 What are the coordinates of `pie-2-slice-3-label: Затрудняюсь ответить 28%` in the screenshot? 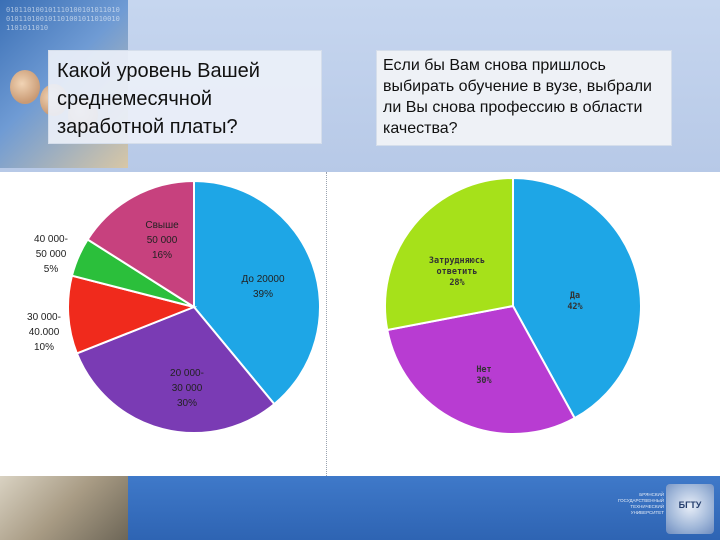 It's located at (457, 272).